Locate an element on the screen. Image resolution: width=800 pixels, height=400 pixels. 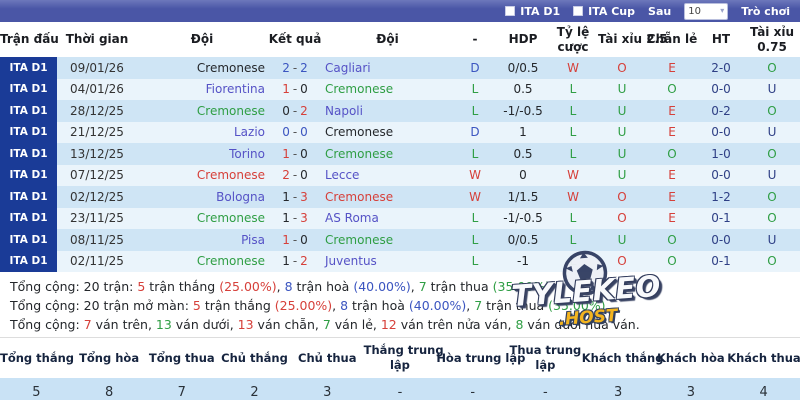
summary-segment: 8 is located at coordinates (288, 286).